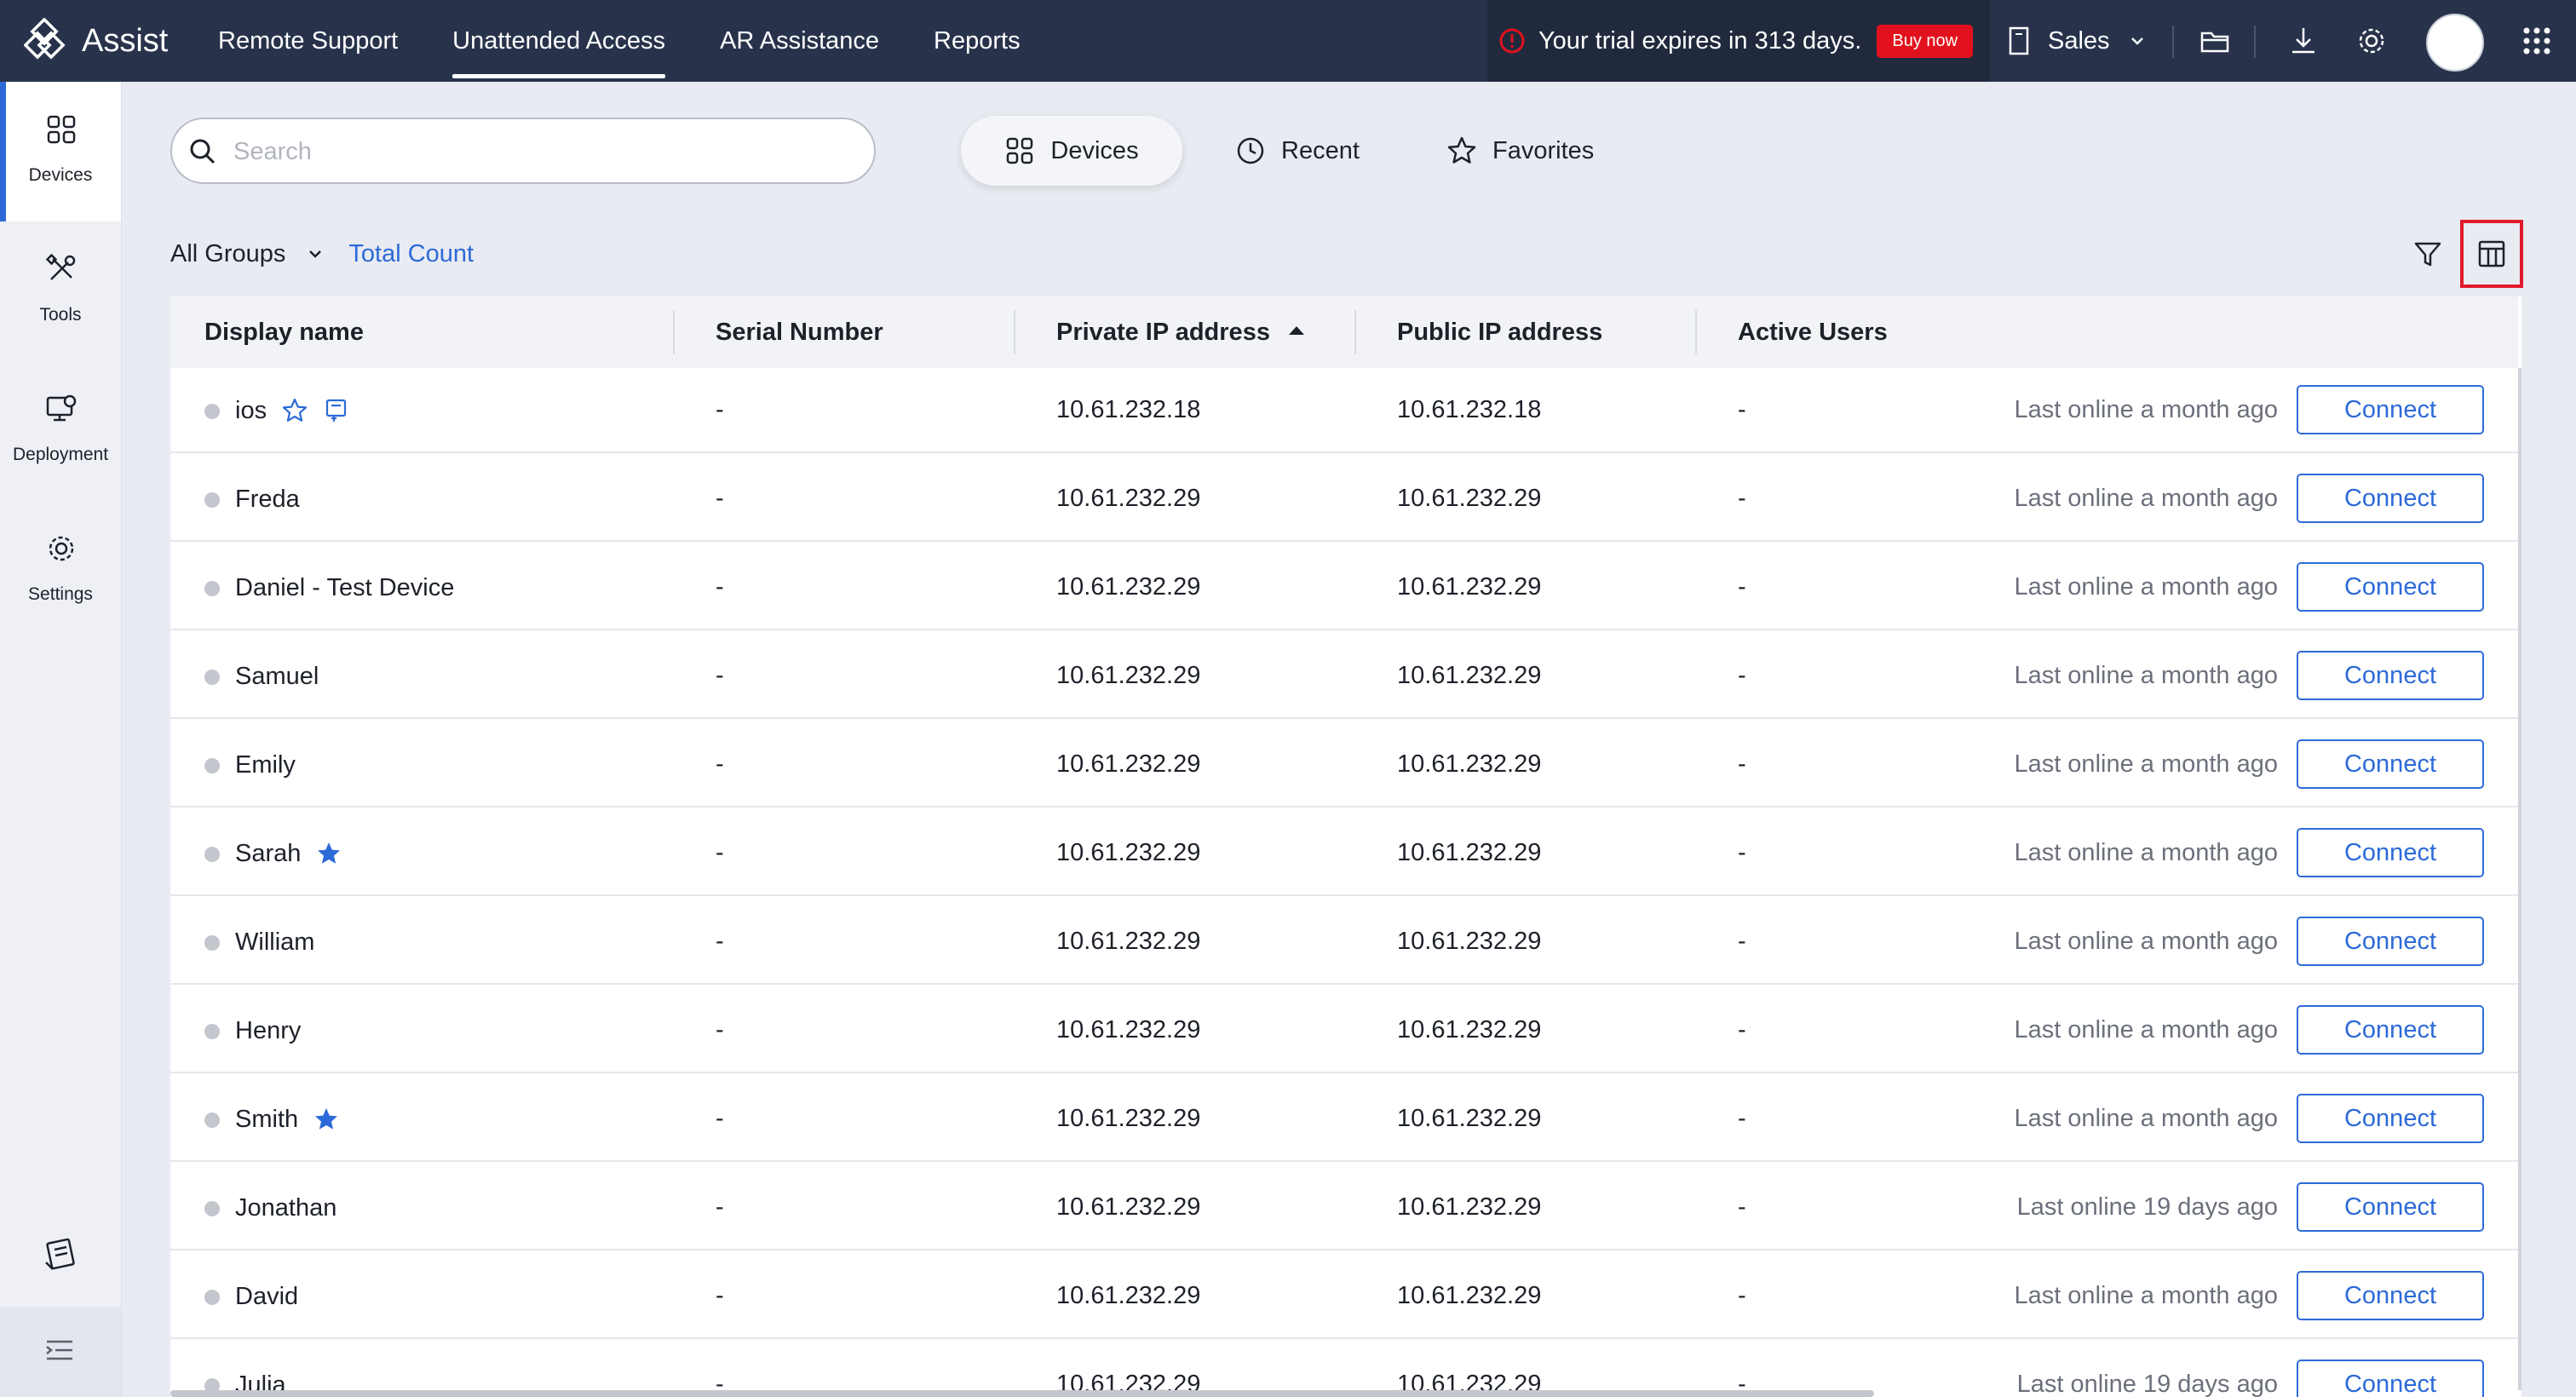  I want to click on table-columns-icon, so click(2491, 254).